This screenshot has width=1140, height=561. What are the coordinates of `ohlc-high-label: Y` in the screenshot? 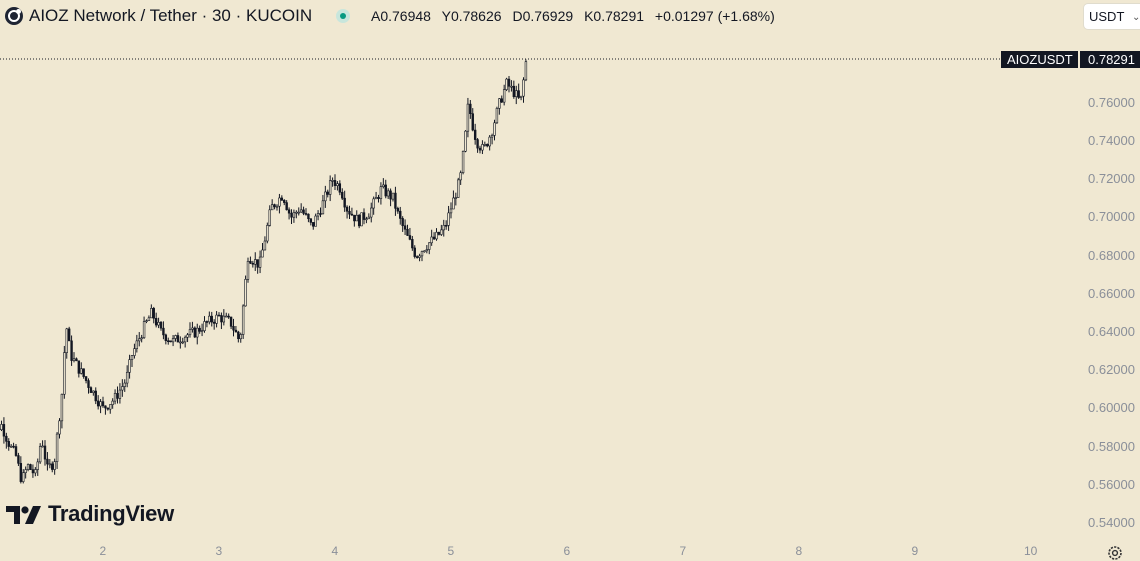 It's located at (446, 16).